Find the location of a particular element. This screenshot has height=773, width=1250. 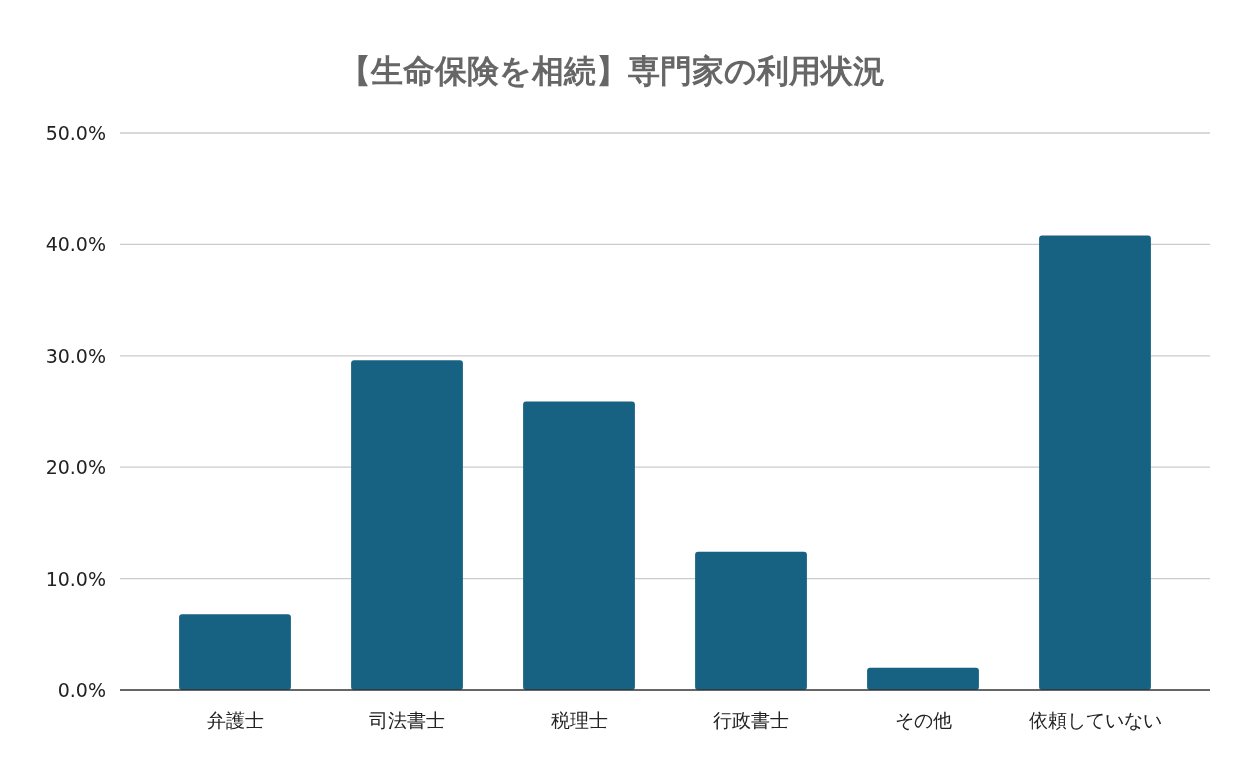

y-tick-label: 40.0% is located at coordinates (75, 244).